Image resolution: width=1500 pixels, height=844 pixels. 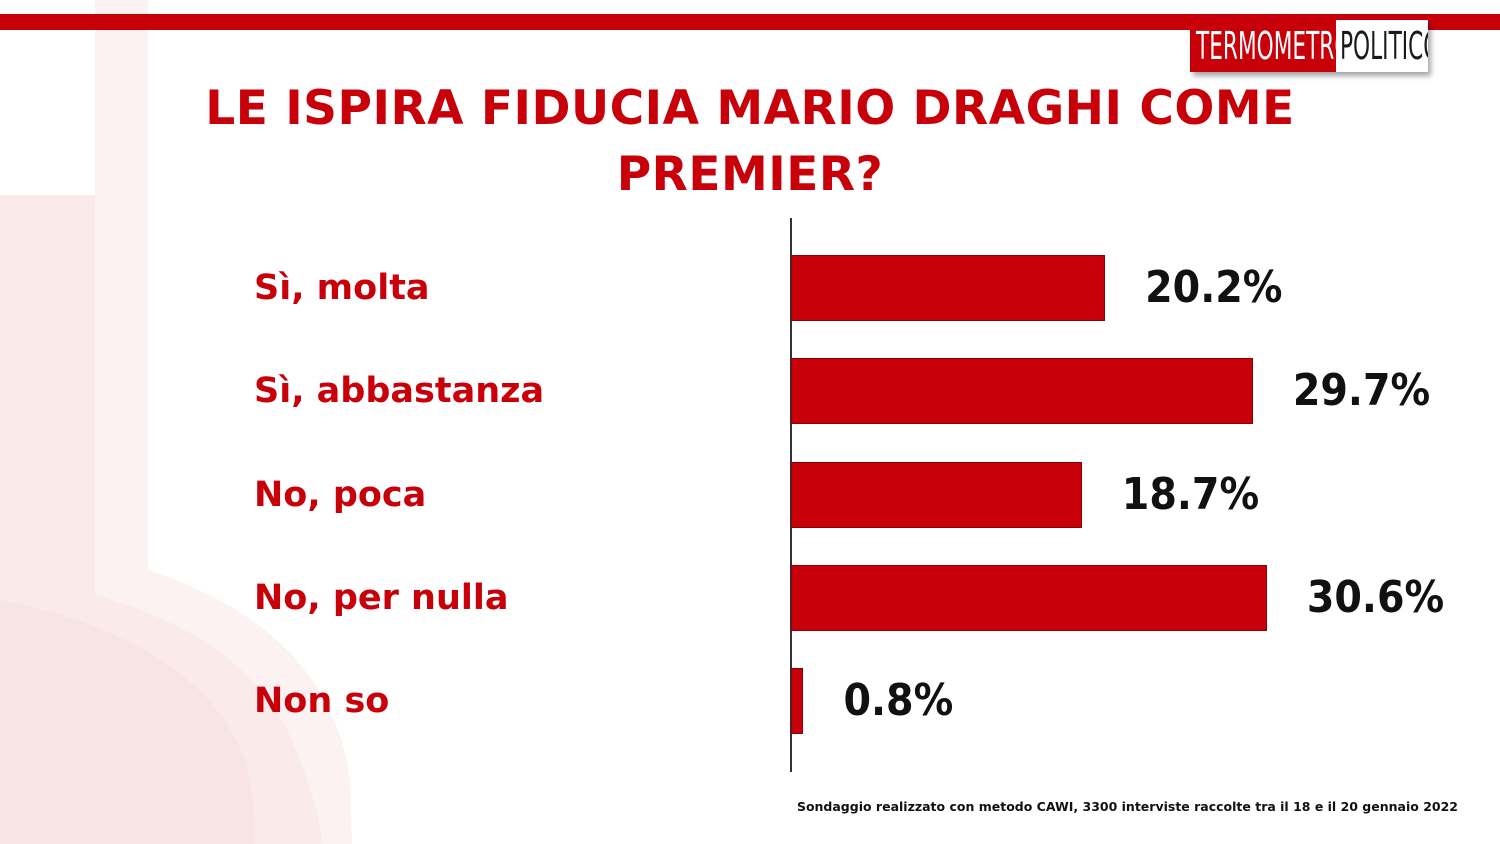 What do you see at coordinates (1274, 46) in the screenshot?
I see `logo-left-text: TERMOMETRO` at bounding box center [1274, 46].